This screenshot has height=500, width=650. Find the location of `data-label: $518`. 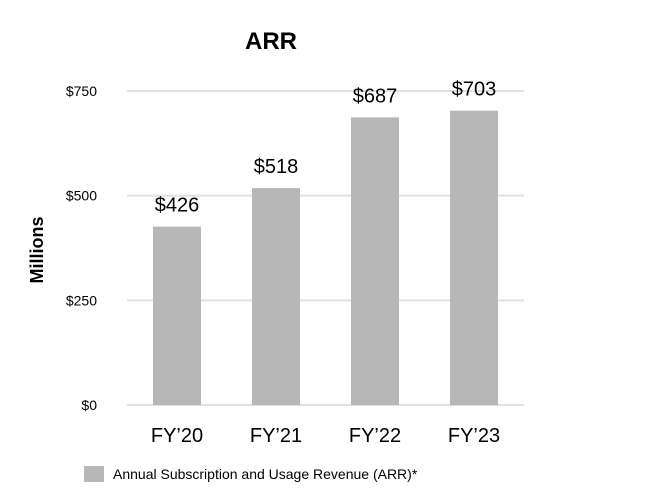

data-label: $518 is located at coordinates (276, 167).